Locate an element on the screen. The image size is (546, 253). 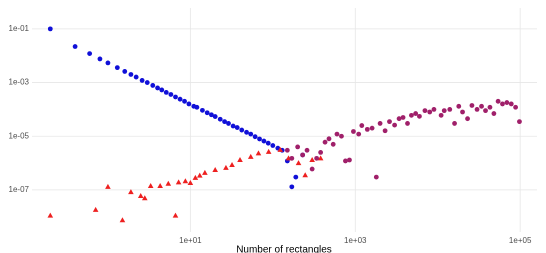
y-tick-label: 1e-05 is located at coordinates (19, 135).